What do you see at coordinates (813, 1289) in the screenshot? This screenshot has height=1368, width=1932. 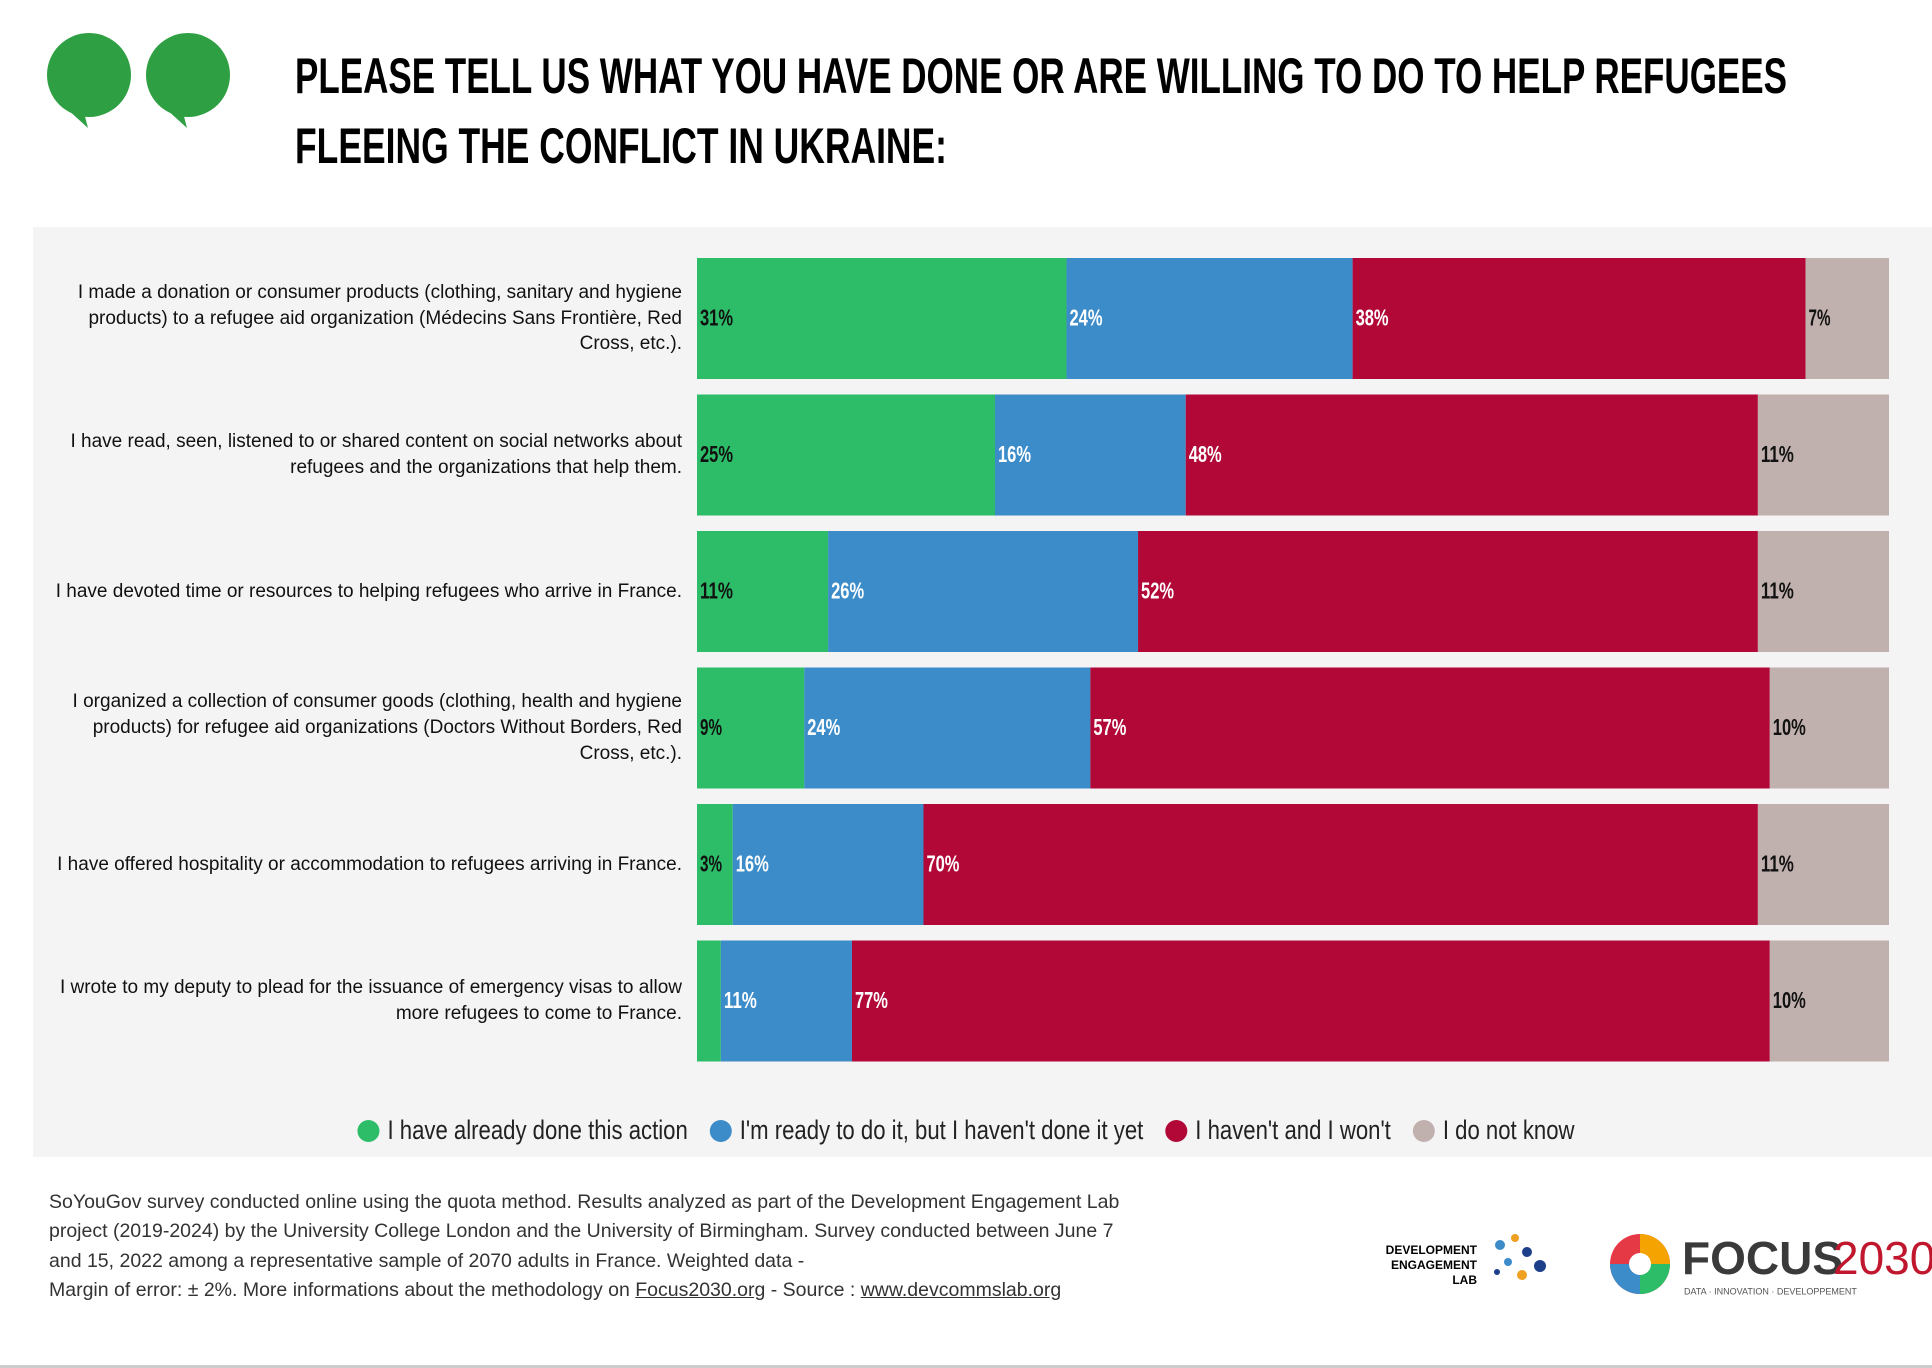 I see `note-text: - Source :` at bounding box center [813, 1289].